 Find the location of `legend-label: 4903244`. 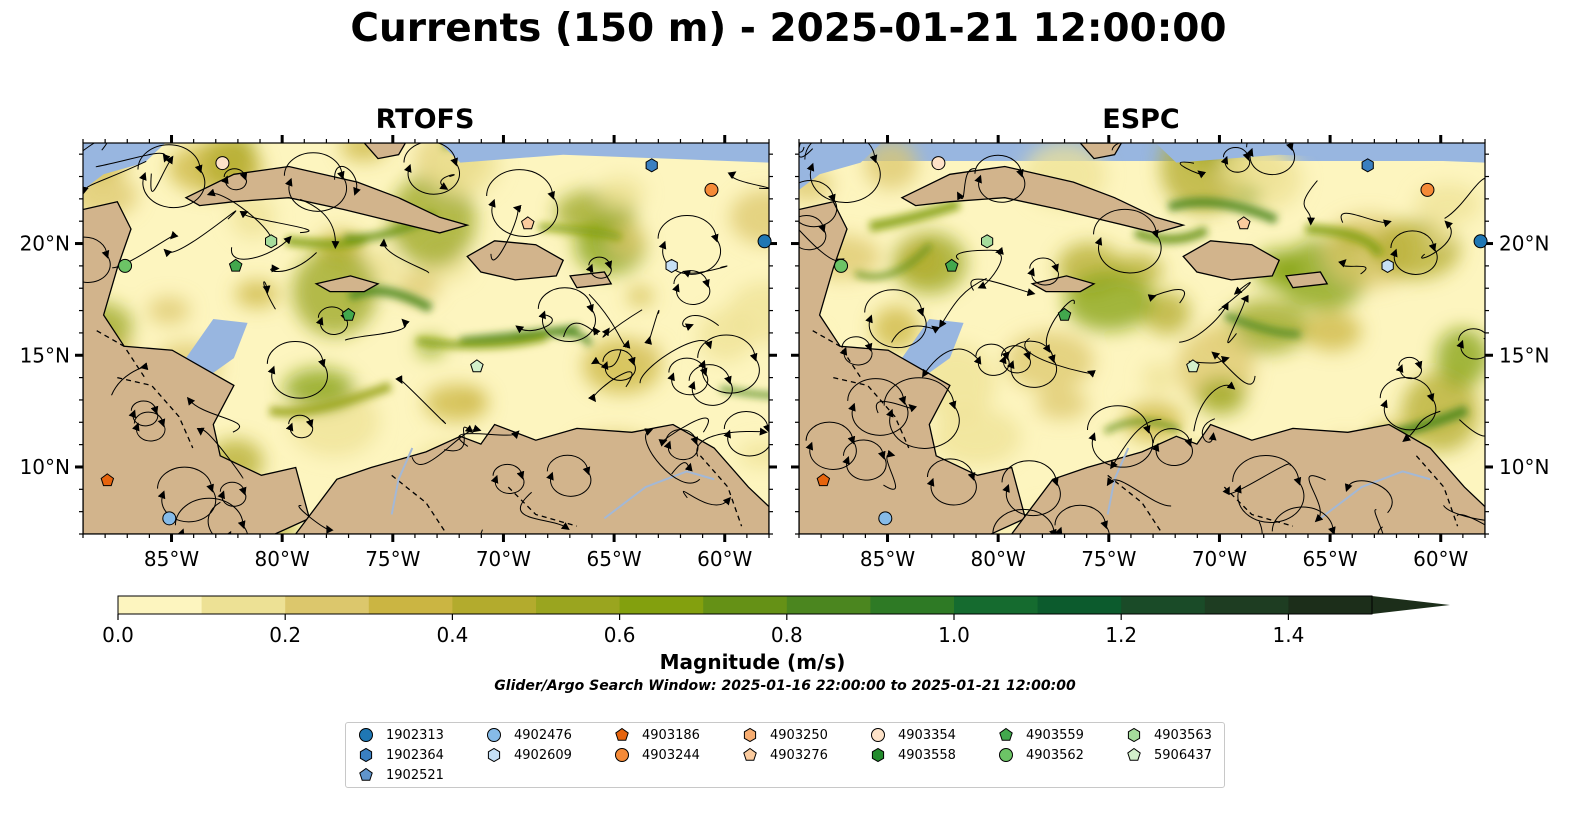

legend-label: 4903244 is located at coordinates (671, 755).